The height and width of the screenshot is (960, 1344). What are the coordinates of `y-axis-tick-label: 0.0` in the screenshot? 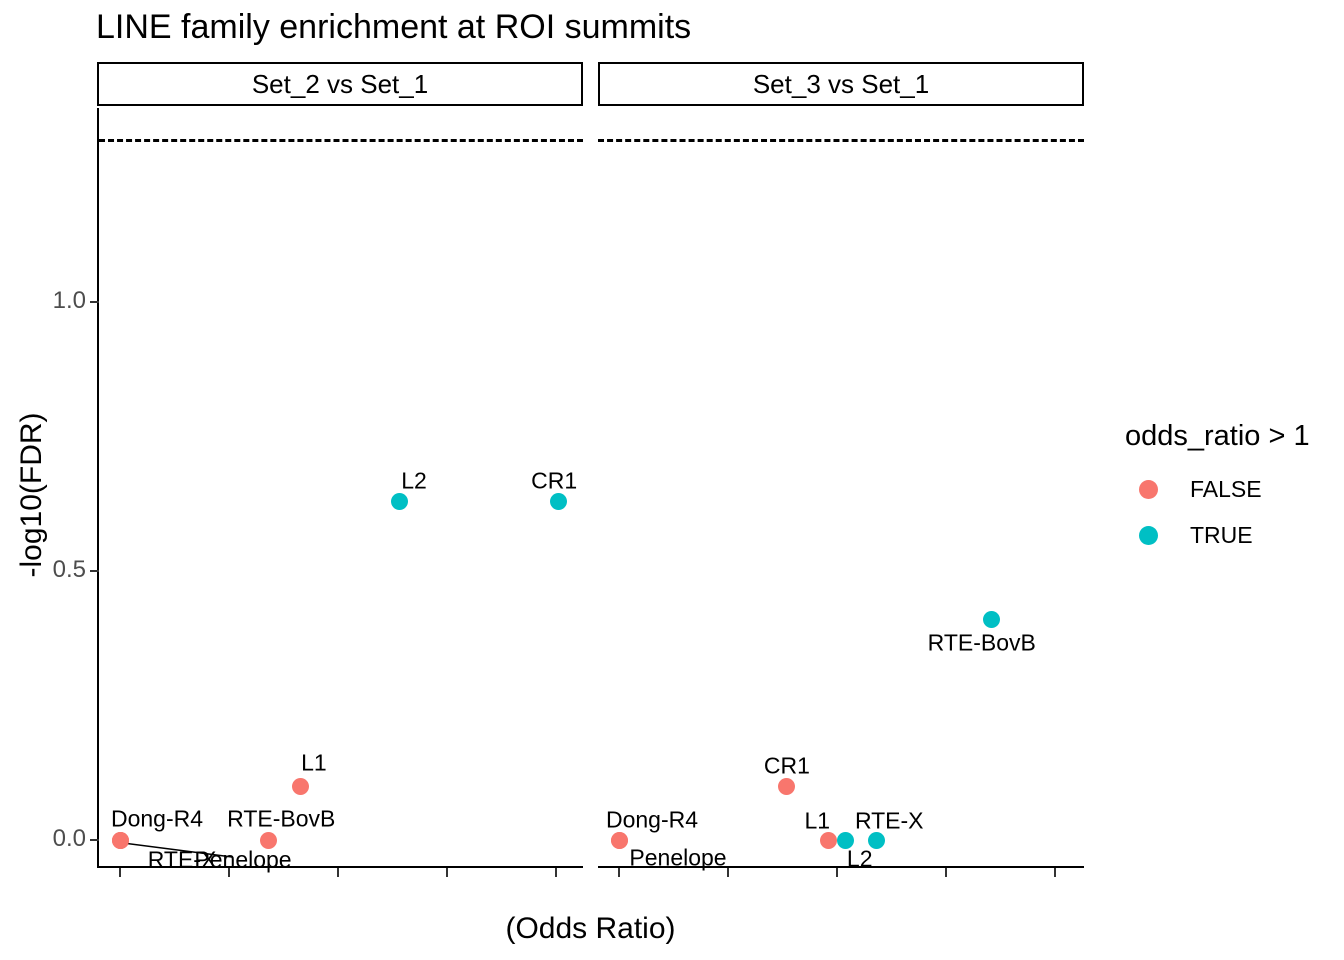 It's located at (69, 838).